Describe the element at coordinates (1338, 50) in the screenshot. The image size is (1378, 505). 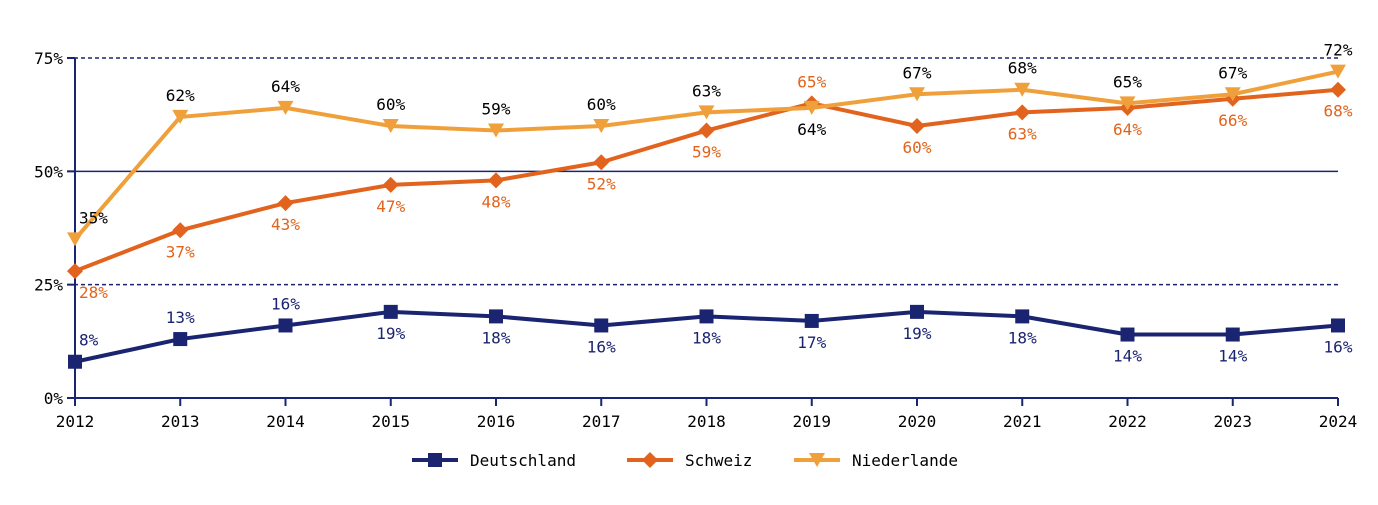
I see `data-label: 72%` at that location.